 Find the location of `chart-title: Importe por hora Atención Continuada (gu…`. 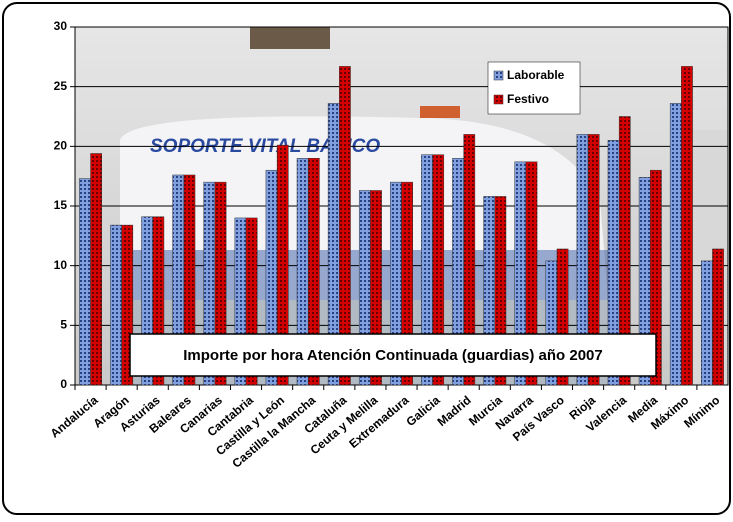

chart-title: Importe por hora Atención Continuada (gu… is located at coordinates (393, 355).